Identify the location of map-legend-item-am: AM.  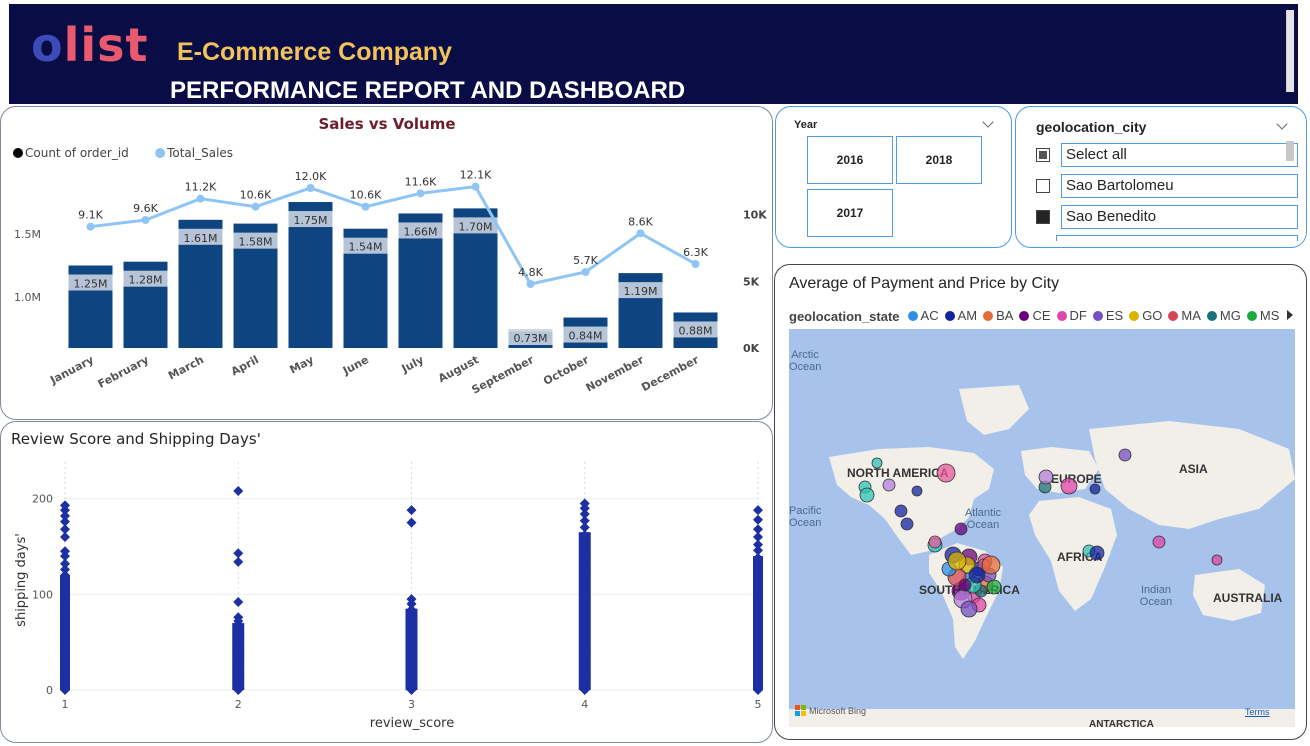
(960, 315).